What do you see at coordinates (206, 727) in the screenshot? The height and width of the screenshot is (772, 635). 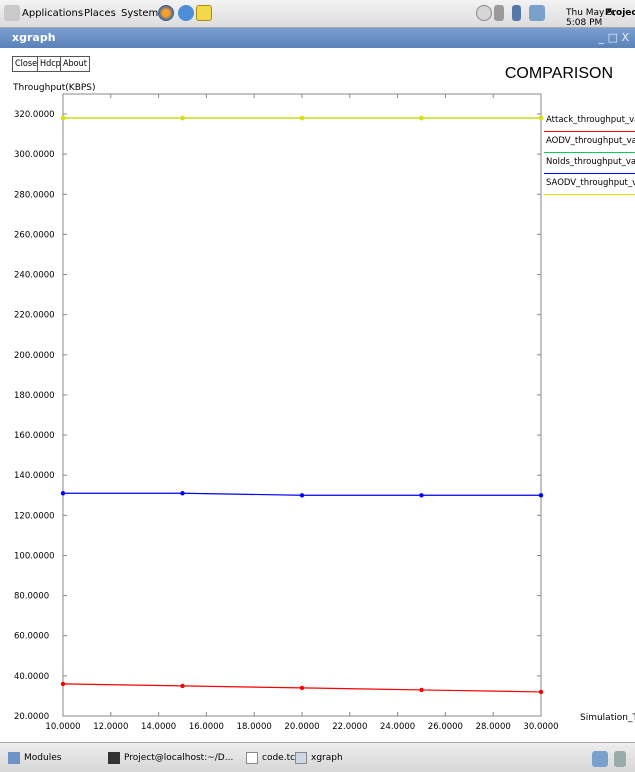 I see `x-tick-label: 16.0000` at bounding box center [206, 727].